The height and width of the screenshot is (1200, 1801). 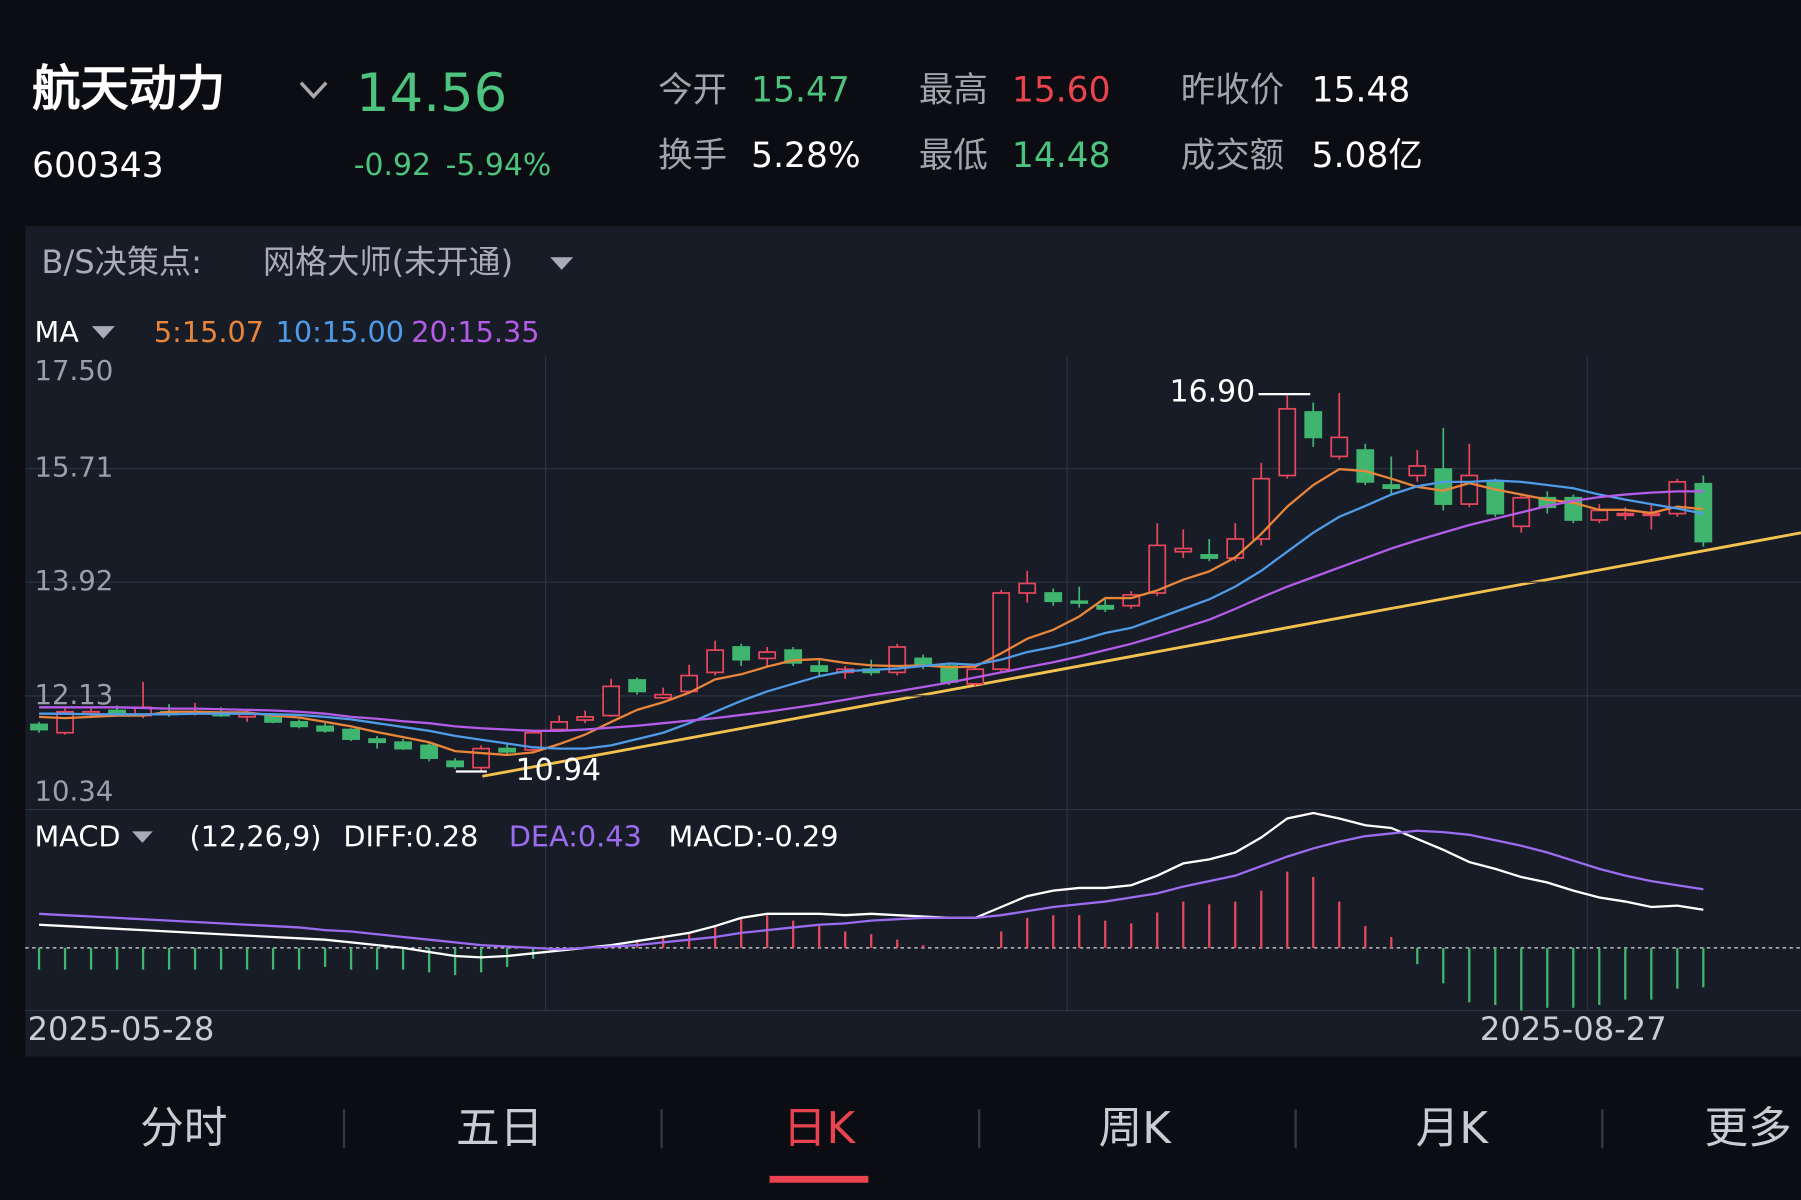 What do you see at coordinates (73, 581) in the screenshot?
I see `y-tick-label: 13.92` at bounding box center [73, 581].